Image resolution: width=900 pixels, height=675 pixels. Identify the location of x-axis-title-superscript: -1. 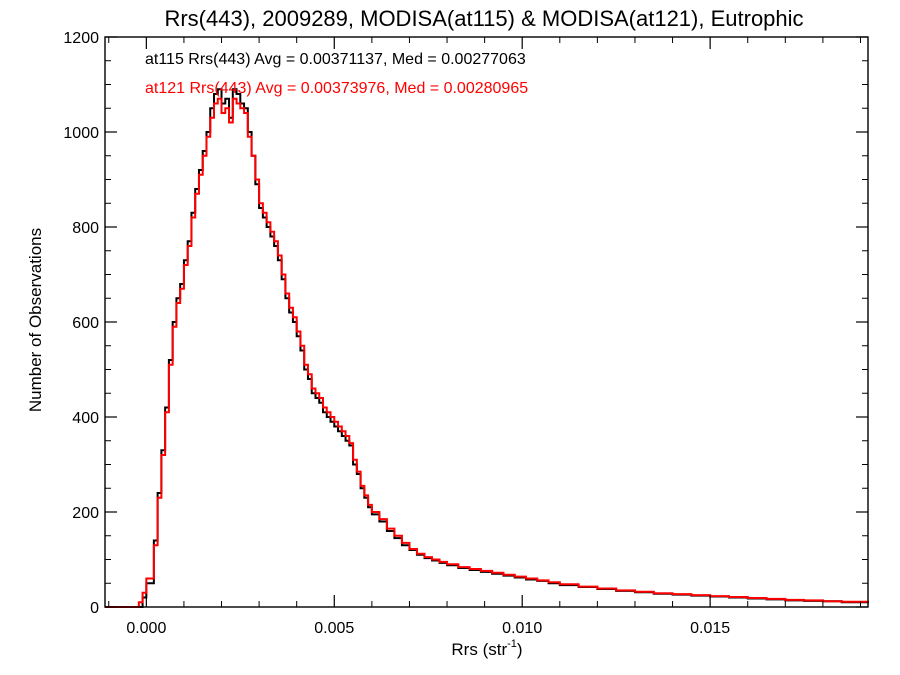
(512, 644).